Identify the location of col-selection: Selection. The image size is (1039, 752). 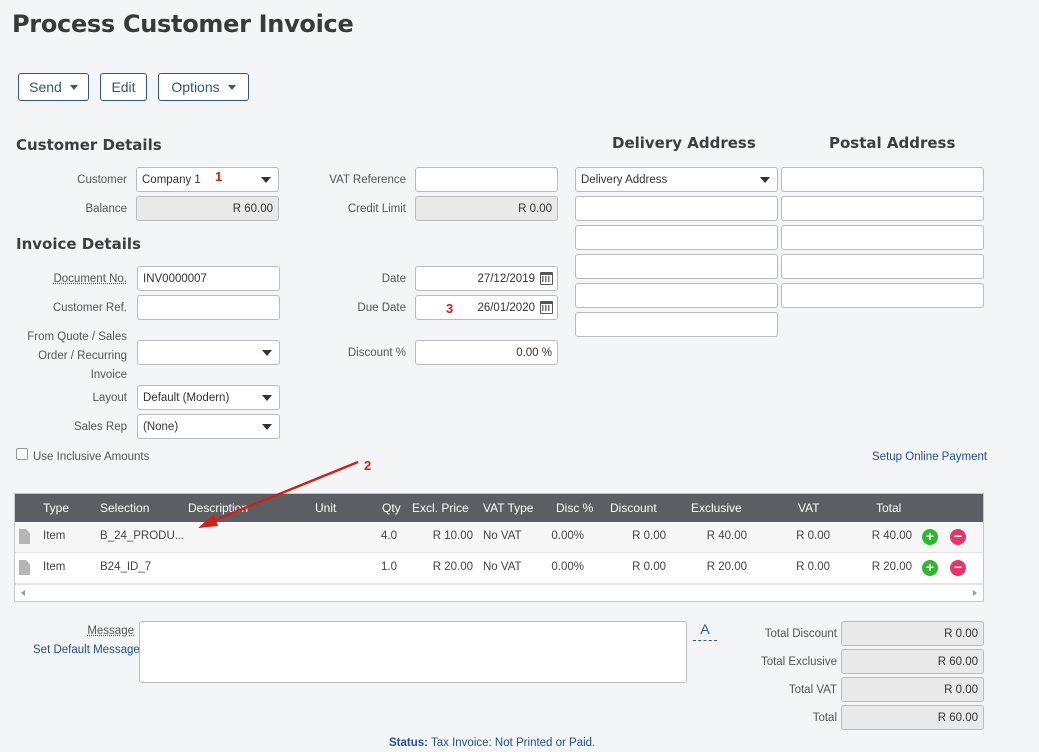
(125, 508).